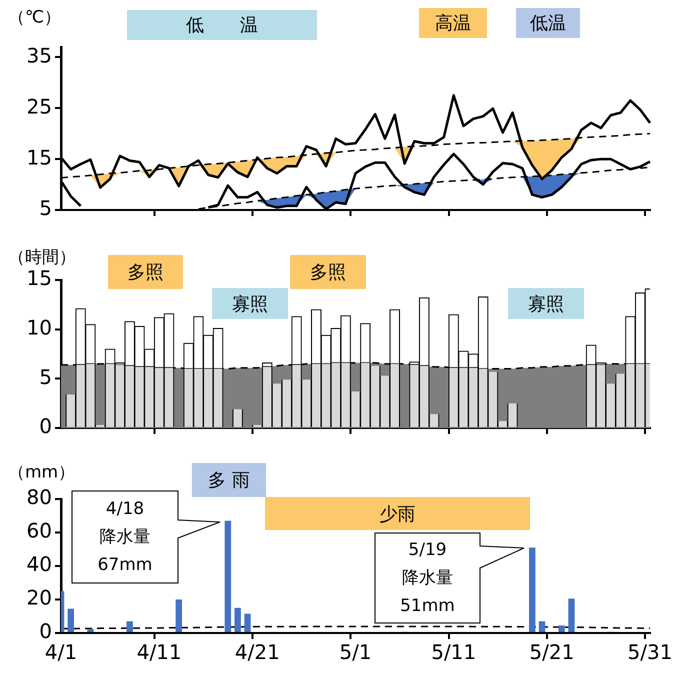  What do you see at coordinates (355, 652) in the screenshot?
I see `x-tick-label: 5/1` at bounding box center [355, 652].